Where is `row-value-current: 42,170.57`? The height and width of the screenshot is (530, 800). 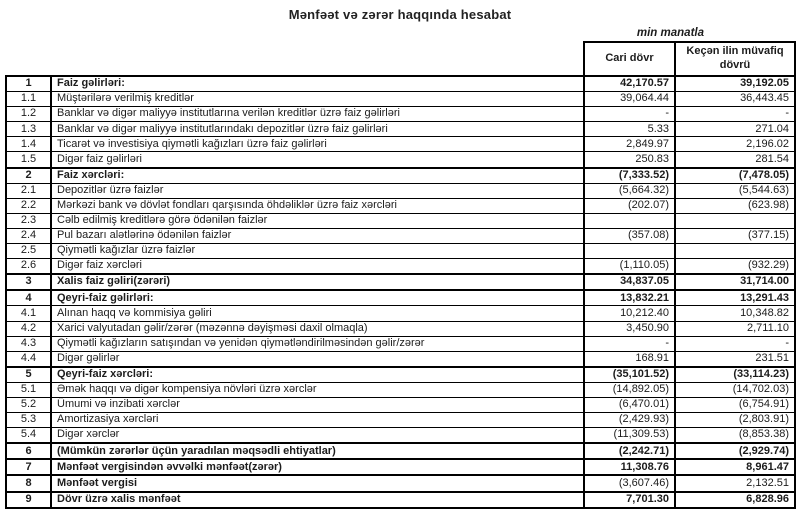
row-value-current: 42,170.57 is located at coordinates (629, 84).